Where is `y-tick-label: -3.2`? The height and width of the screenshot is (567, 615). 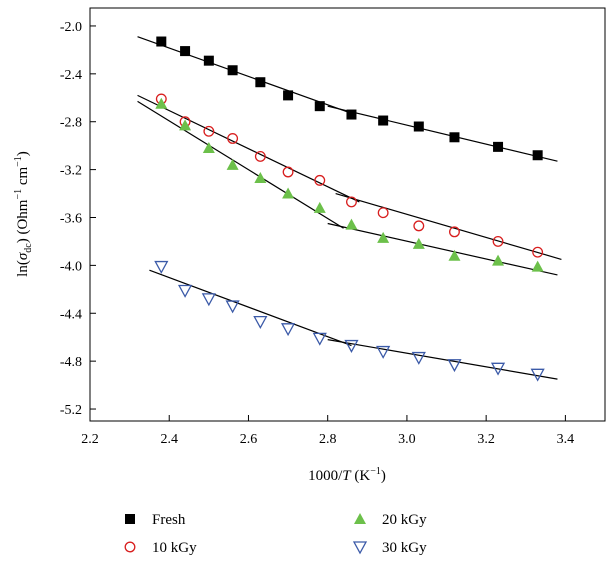 y-tick-label: -3.2 is located at coordinates (71, 171).